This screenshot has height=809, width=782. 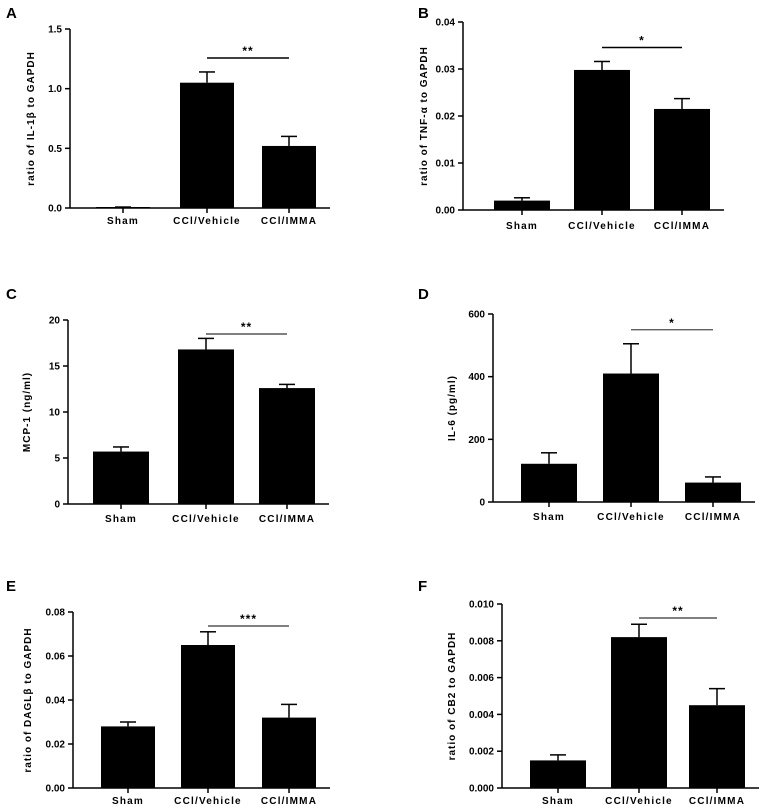 I want to click on y-tick-label: 0.004, so click(x=481, y=715).